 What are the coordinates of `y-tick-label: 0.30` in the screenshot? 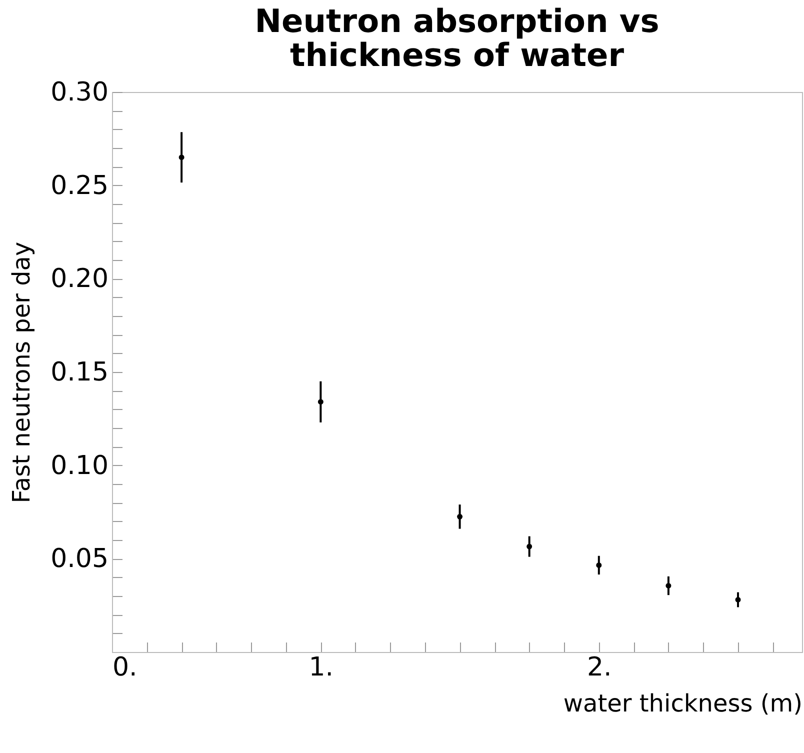 It's located at (79, 93).